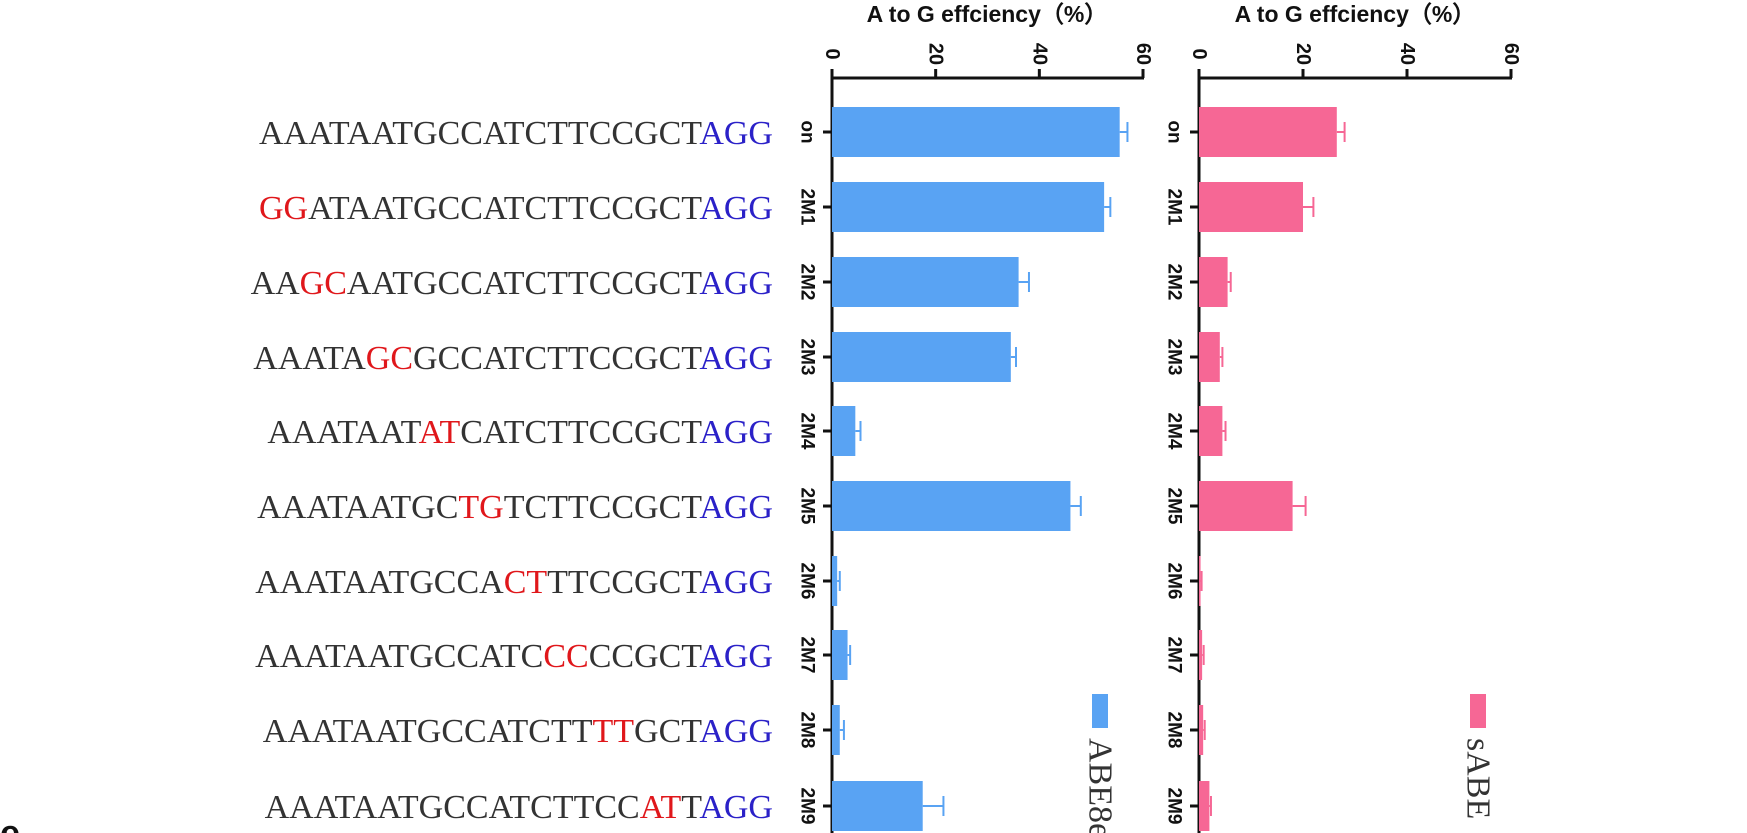 The width and height of the screenshot is (1747, 833). I want to click on sequence-label-2m8: AAATAATGCCATCTTTTGCTAGG, so click(518, 731).